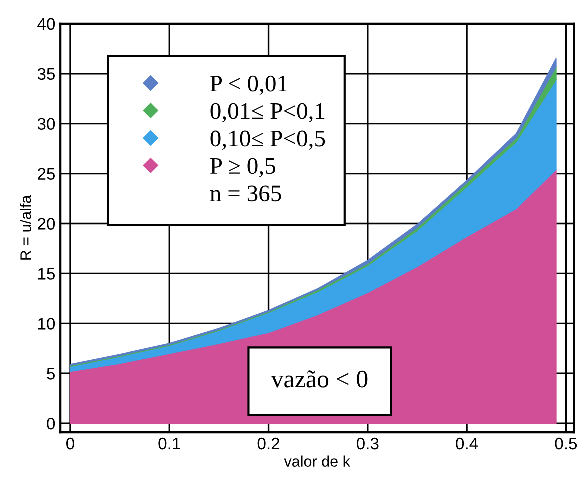  Describe the element at coordinates (267, 113) in the screenshot. I see `legend-label: 0,01≤ P<0,1` at that location.